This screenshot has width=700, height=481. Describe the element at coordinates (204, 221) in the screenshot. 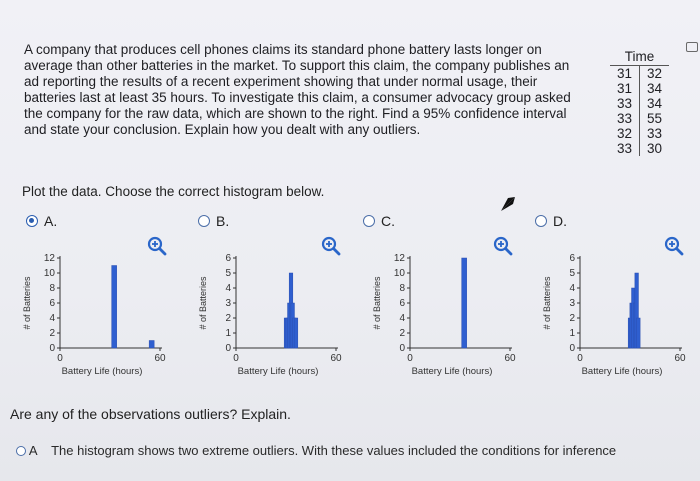

I see `option-b-radio` at that location.